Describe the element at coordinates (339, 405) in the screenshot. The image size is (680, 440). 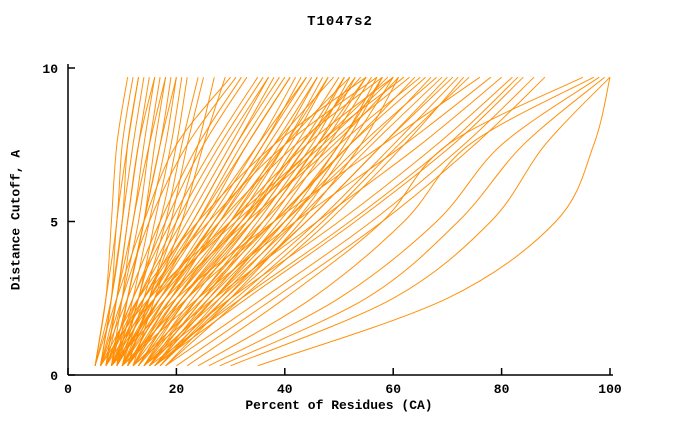
I see `x-axis-label: Percent of Residues (CA)` at that location.